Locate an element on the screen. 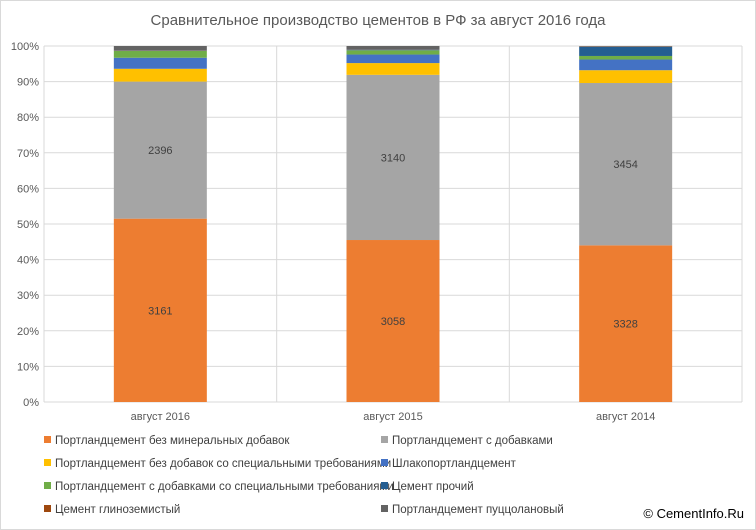 Image resolution: width=756 pixels, height=530 pixels. y-axis-ticks: 0% 10% 20% 30% 40% 50% 60% 70% 80% 90% 100% is located at coordinates (25, 225).